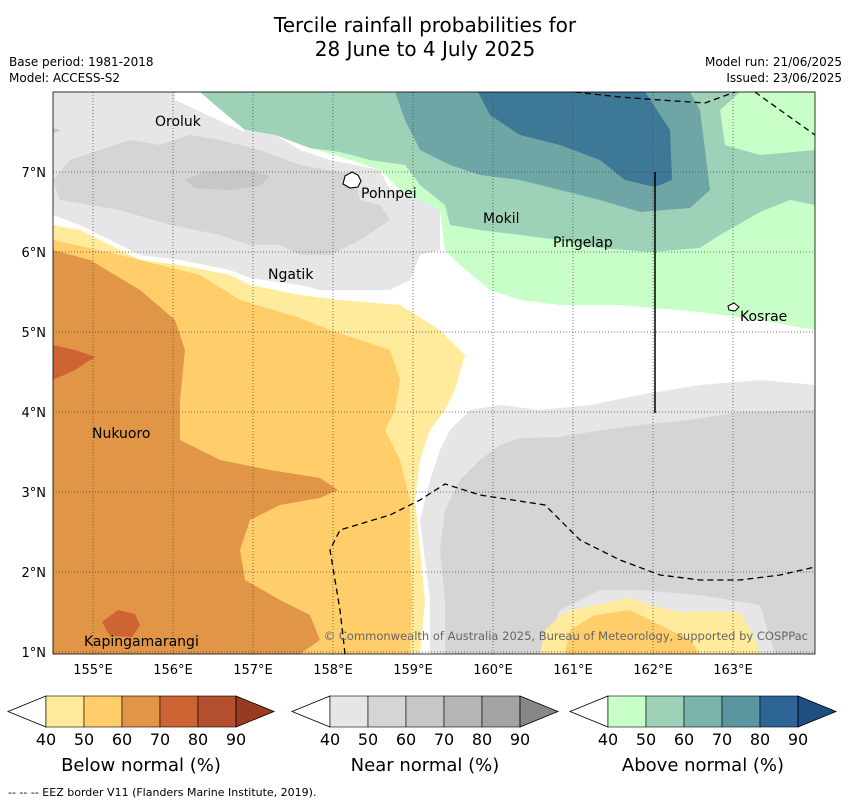 Image resolution: width=850 pixels, height=804 pixels. I want to click on lon-tick-label: 162°E, so click(653, 670).